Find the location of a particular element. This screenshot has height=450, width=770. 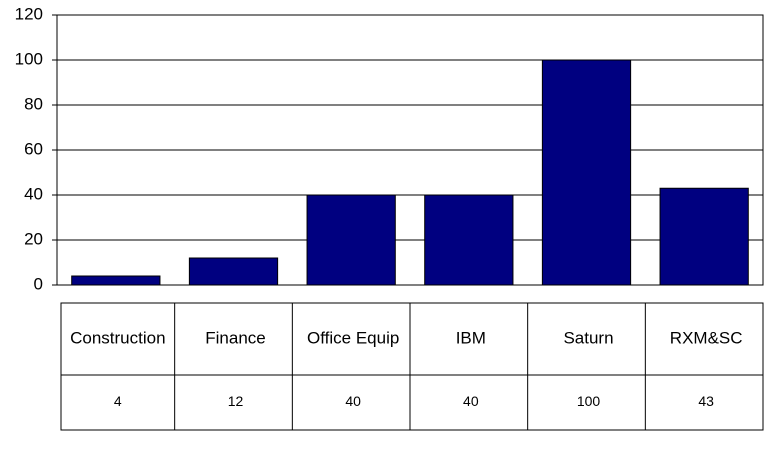

y-tick-label: 80 is located at coordinates (33, 103).